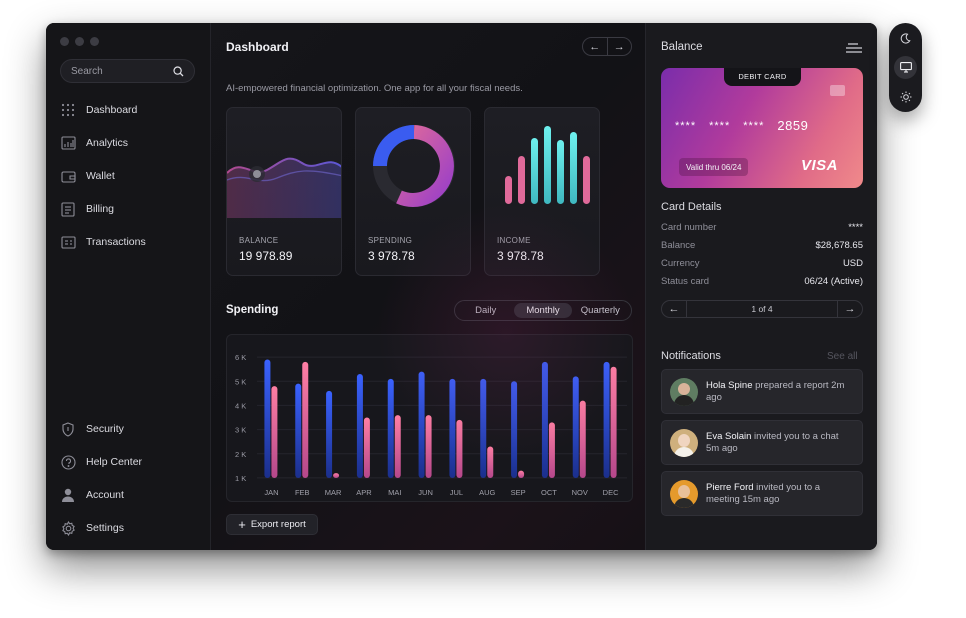 The image size is (966, 618). I want to click on see-all-link: See all, so click(842, 356).